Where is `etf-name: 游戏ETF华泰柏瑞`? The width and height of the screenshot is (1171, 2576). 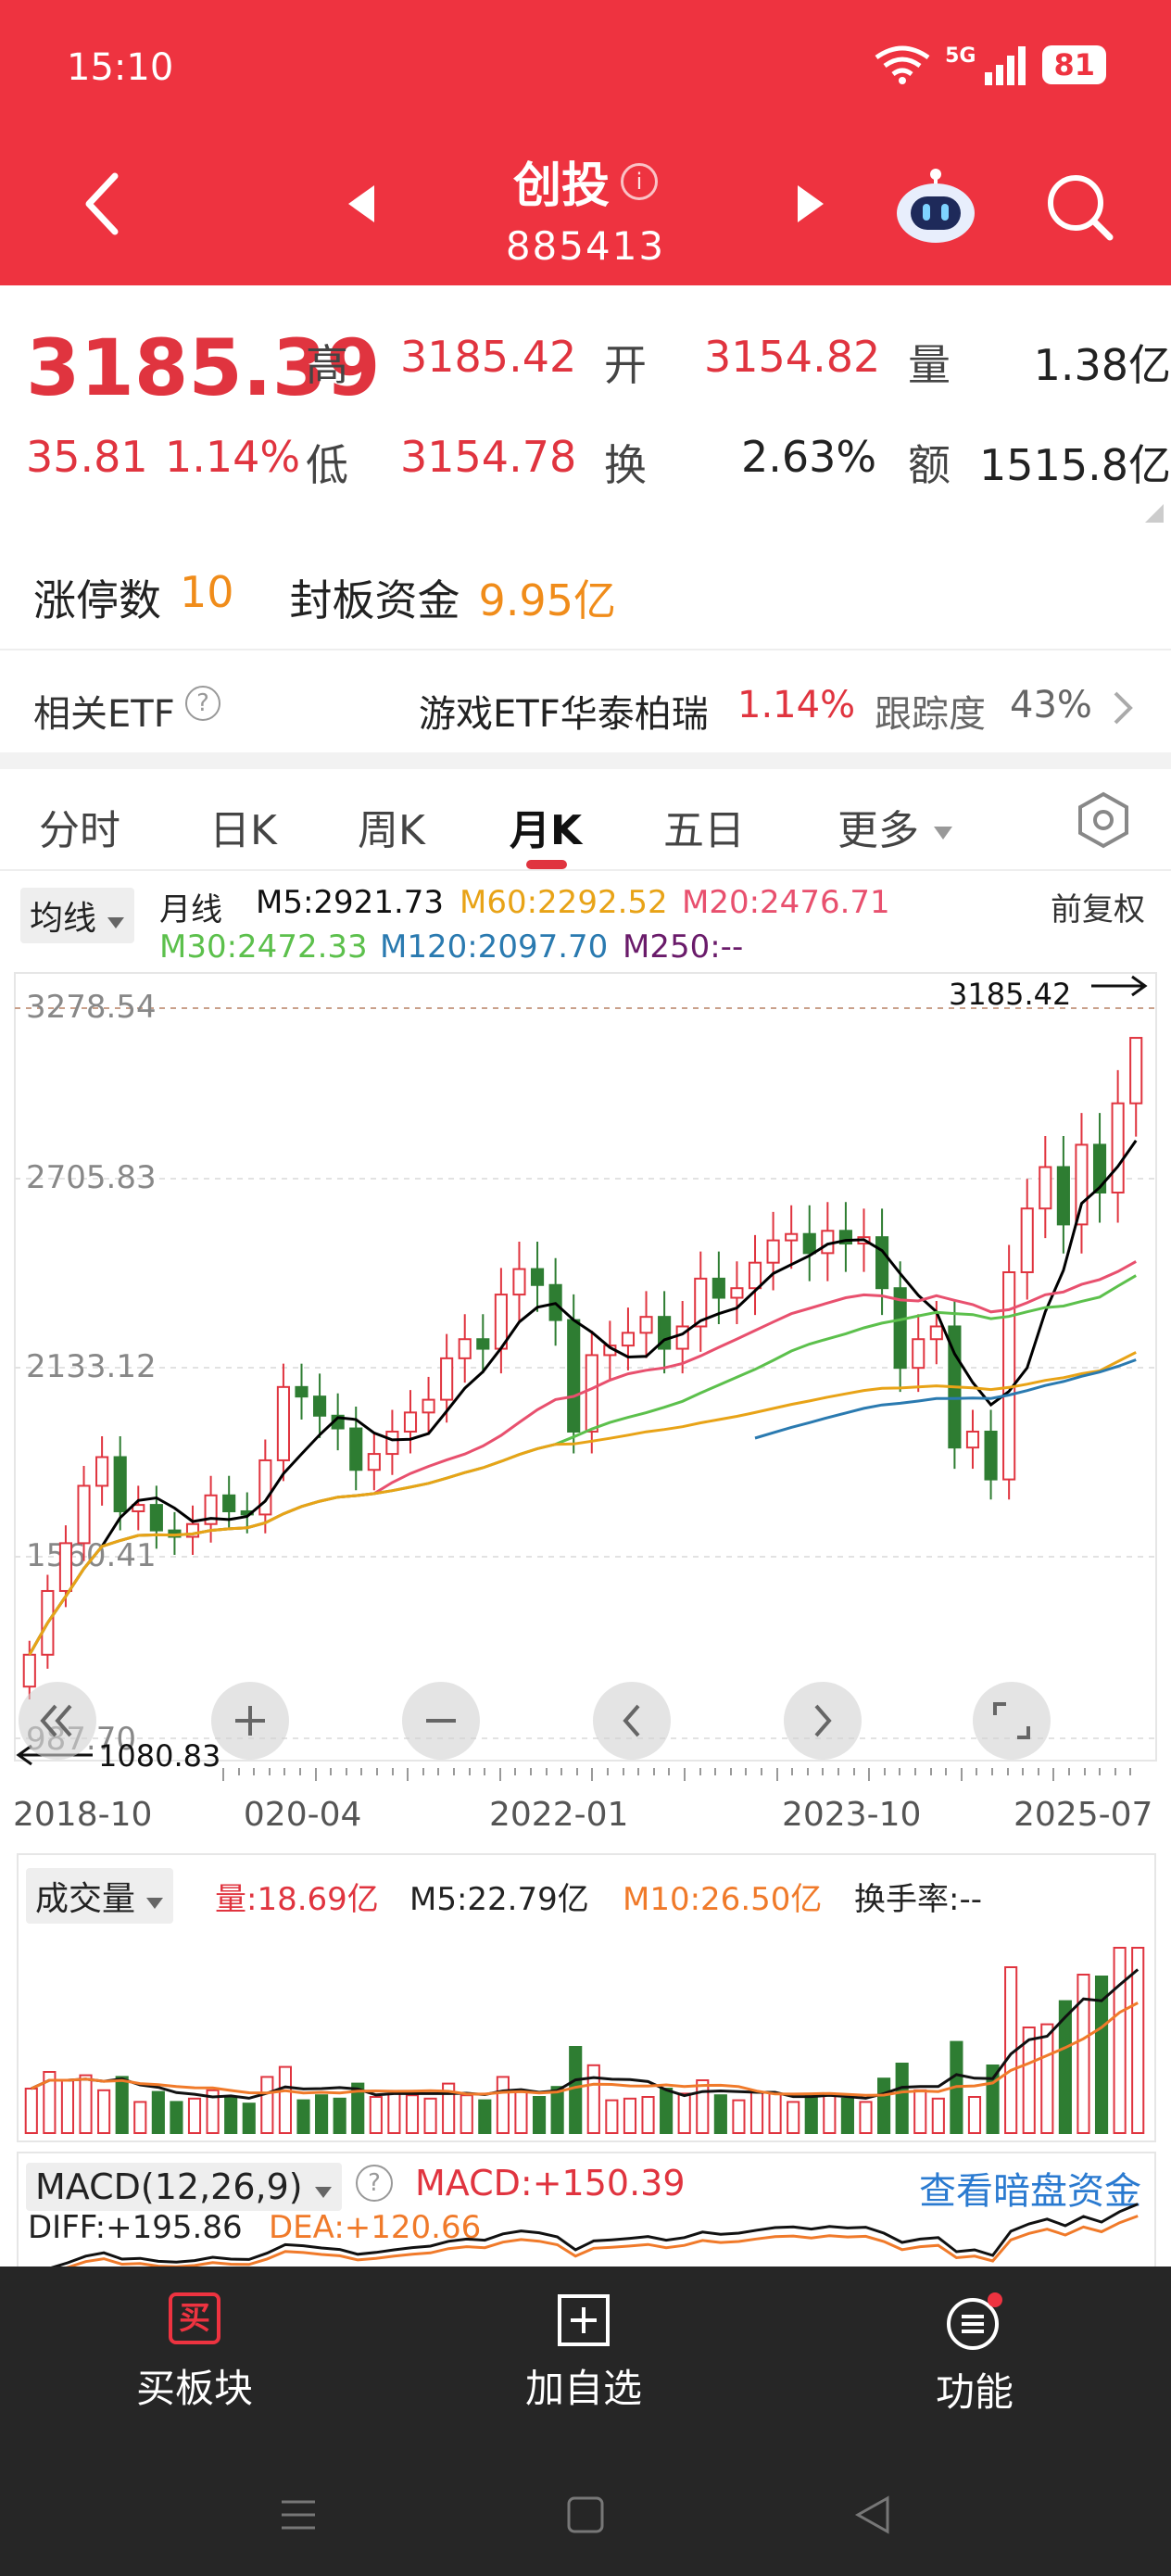
etf-name: 游戏ETF华泰柏瑞 is located at coordinates (564, 714).